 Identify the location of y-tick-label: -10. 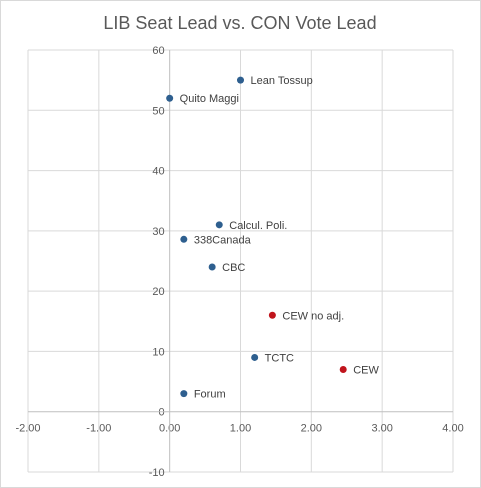
(157, 473).